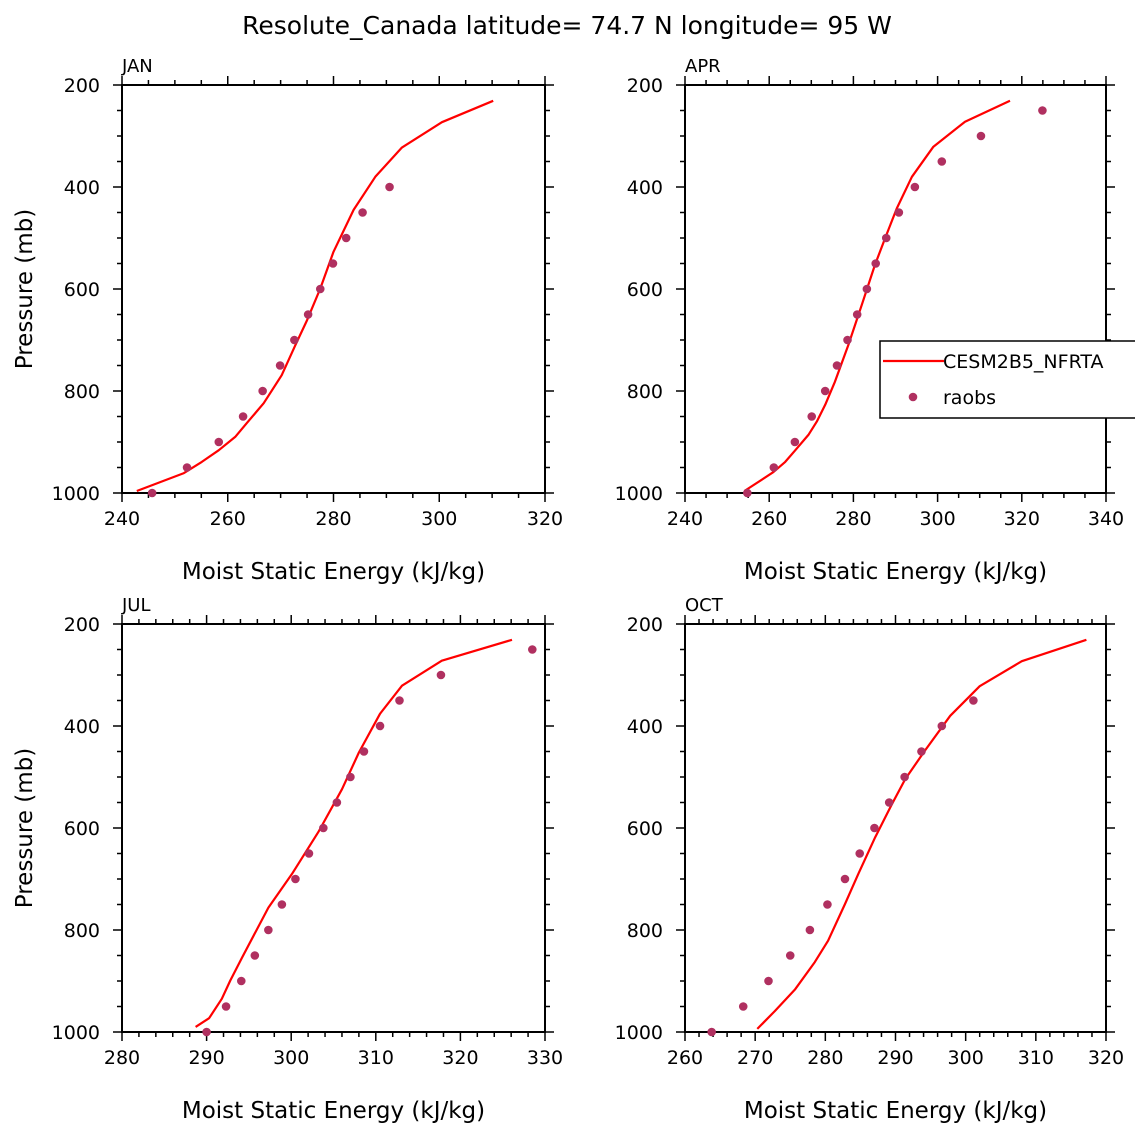  What do you see at coordinates (704, 605) in the screenshot?
I see `panel-label: OCT` at bounding box center [704, 605].